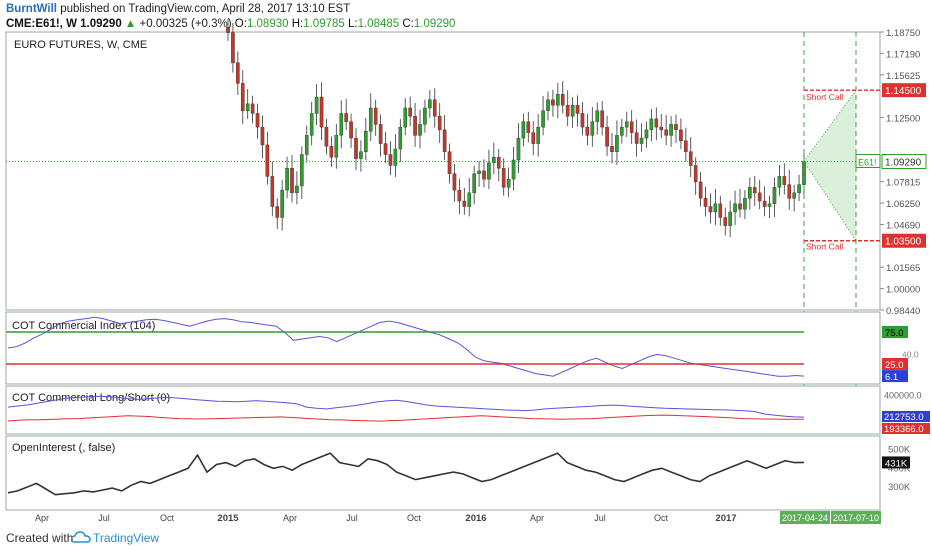 The width and height of the screenshot is (932, 550). Describe the element at coordinates (824, 97) in the screenshot. I see `short-call-label: Short Call` at that location.